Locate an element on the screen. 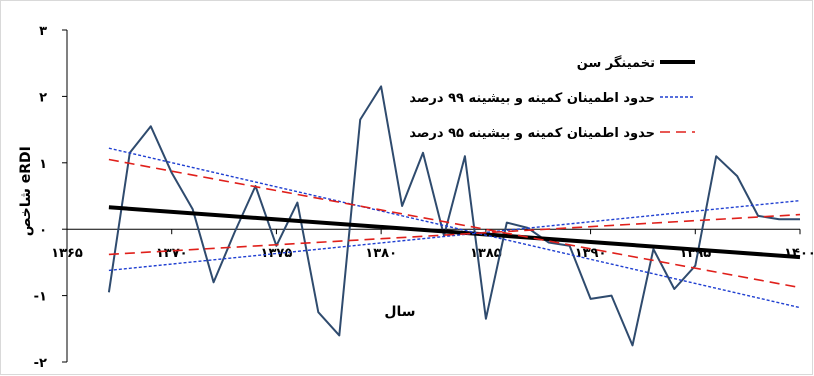 Image resolution: width=814 pixels, height=376 pixels. y-tick-label: ۲ is located at coordinates (43, 97).